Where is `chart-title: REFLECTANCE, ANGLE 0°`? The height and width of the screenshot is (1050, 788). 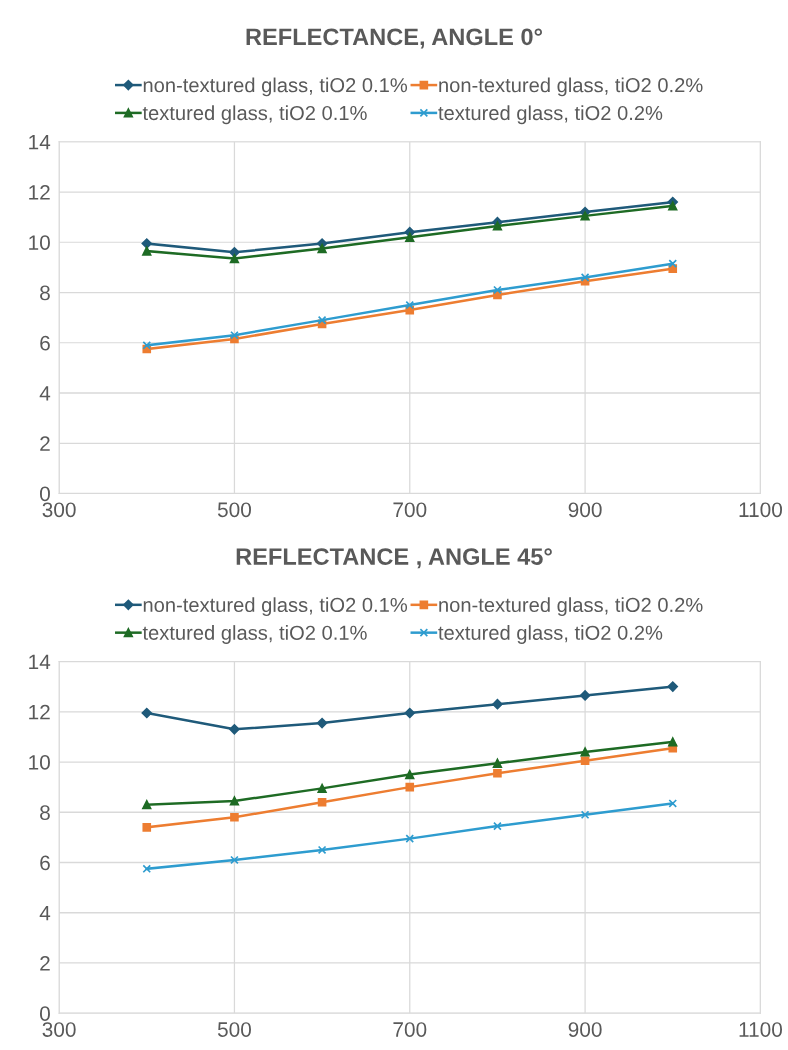 chart-title: REFLECTANCE, ANGLE 0° is located at coordinates (394, 38).